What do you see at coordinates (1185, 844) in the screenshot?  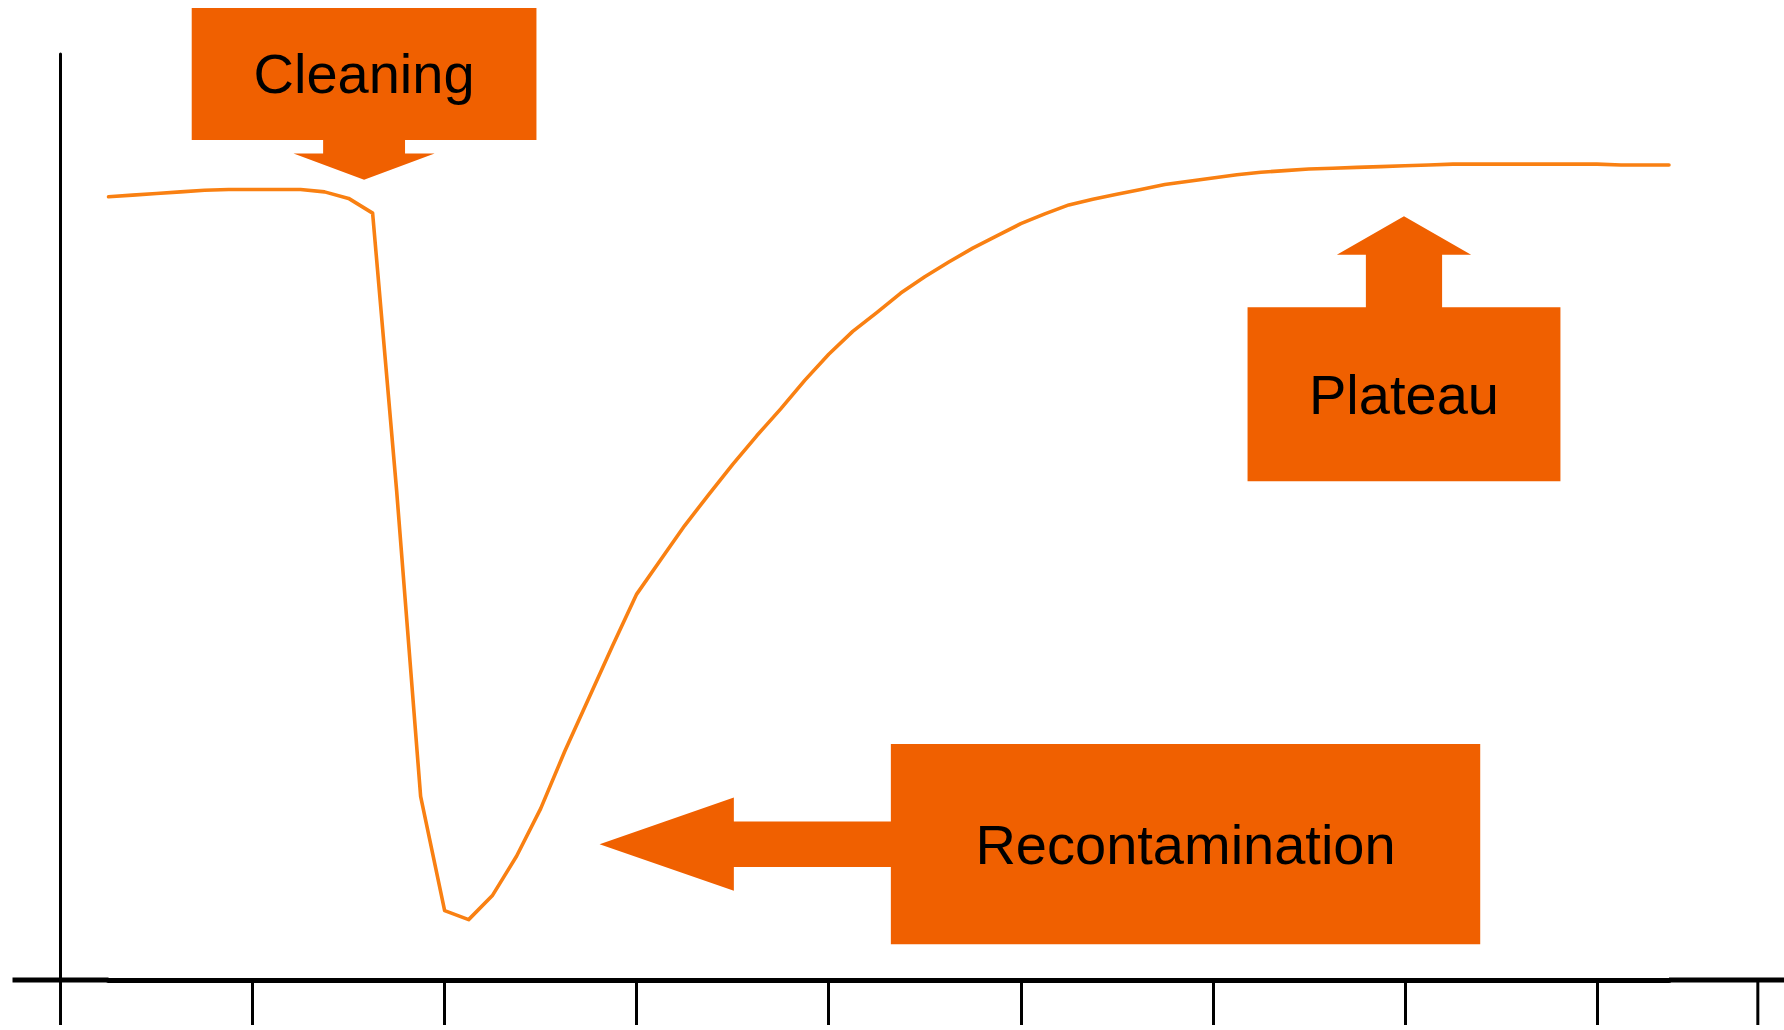 I see `annotation: Recontamination` at bounding box center [1185, 844].